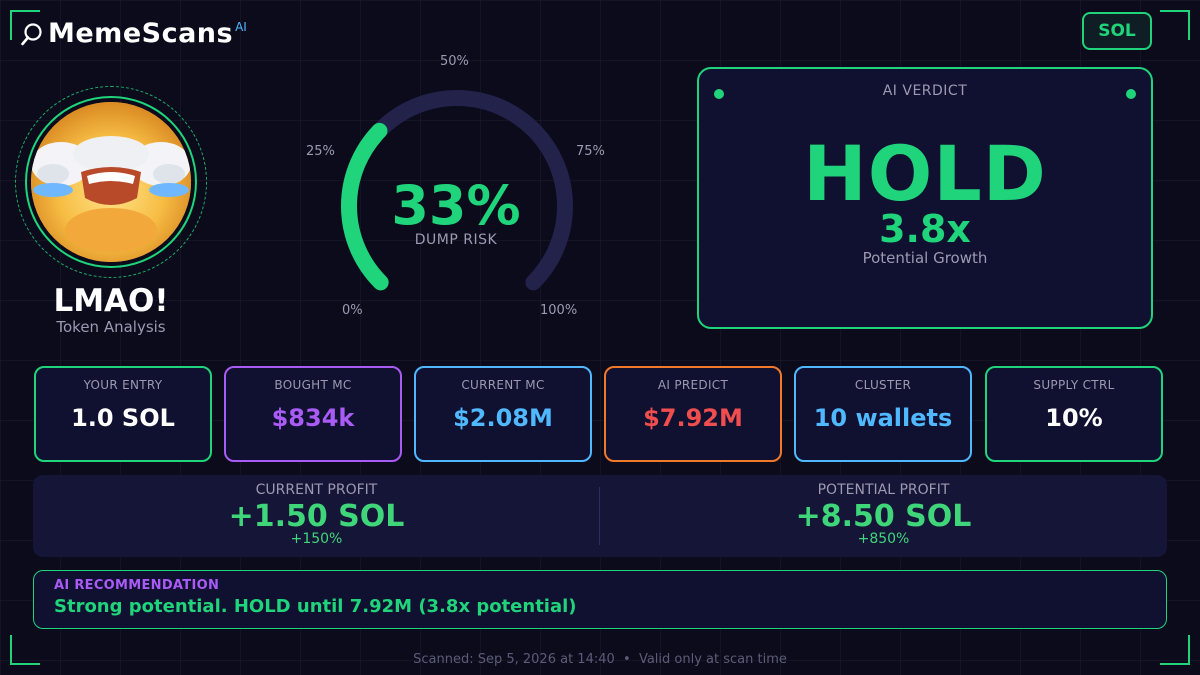  I want to click on stat-value: 10 wallets, so click(883, 418).